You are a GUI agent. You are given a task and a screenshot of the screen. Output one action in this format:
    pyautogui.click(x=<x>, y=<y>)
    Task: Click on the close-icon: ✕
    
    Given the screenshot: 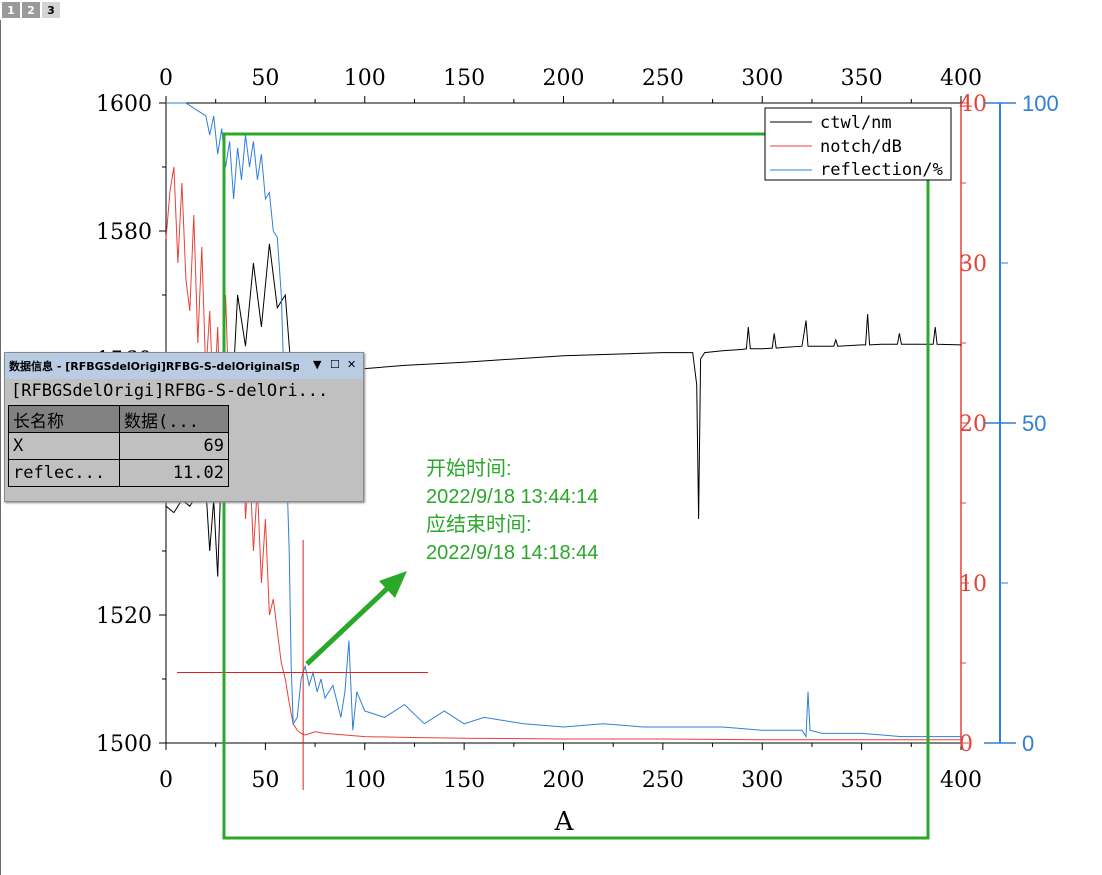 What is the action you would take?
    pyautogui.click(x=352, y=364)
    